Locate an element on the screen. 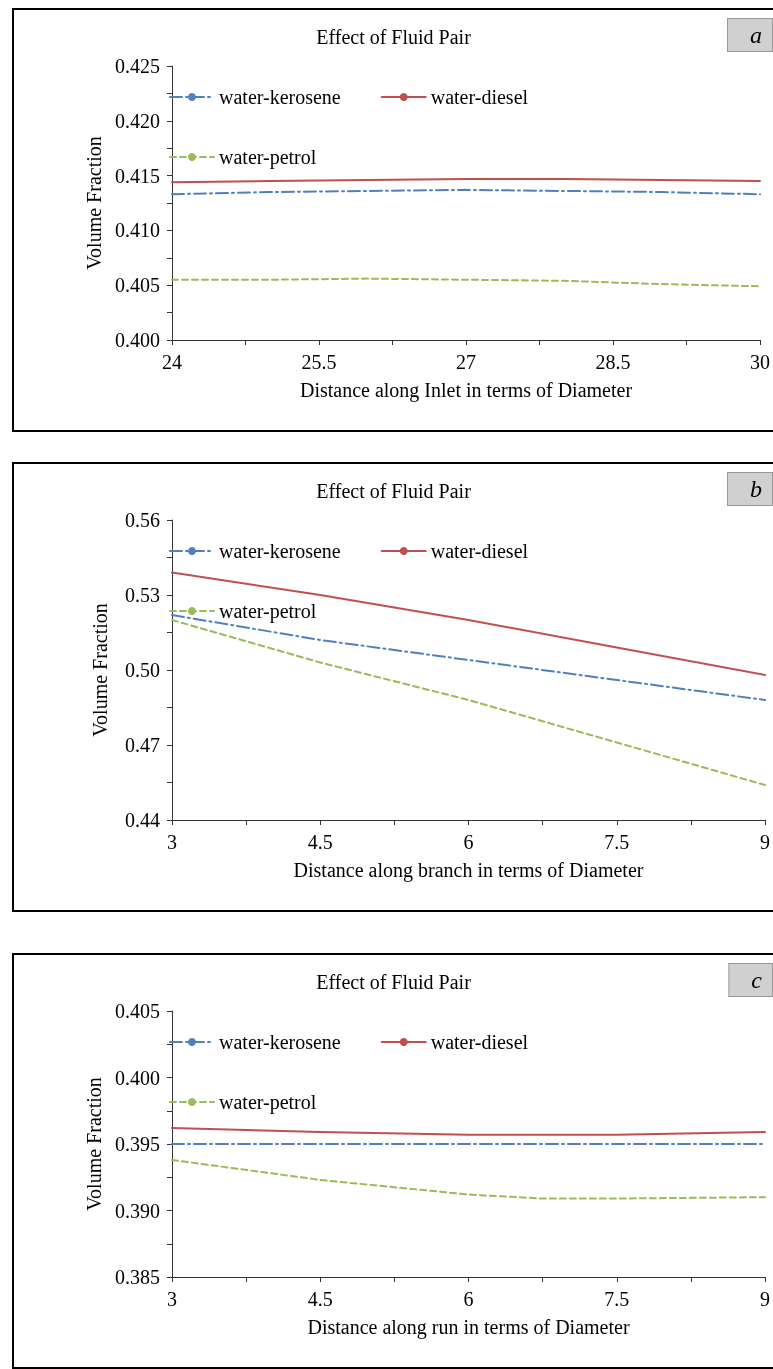  y-tick-label: 0.390 is located at coordinates (137, 1210).